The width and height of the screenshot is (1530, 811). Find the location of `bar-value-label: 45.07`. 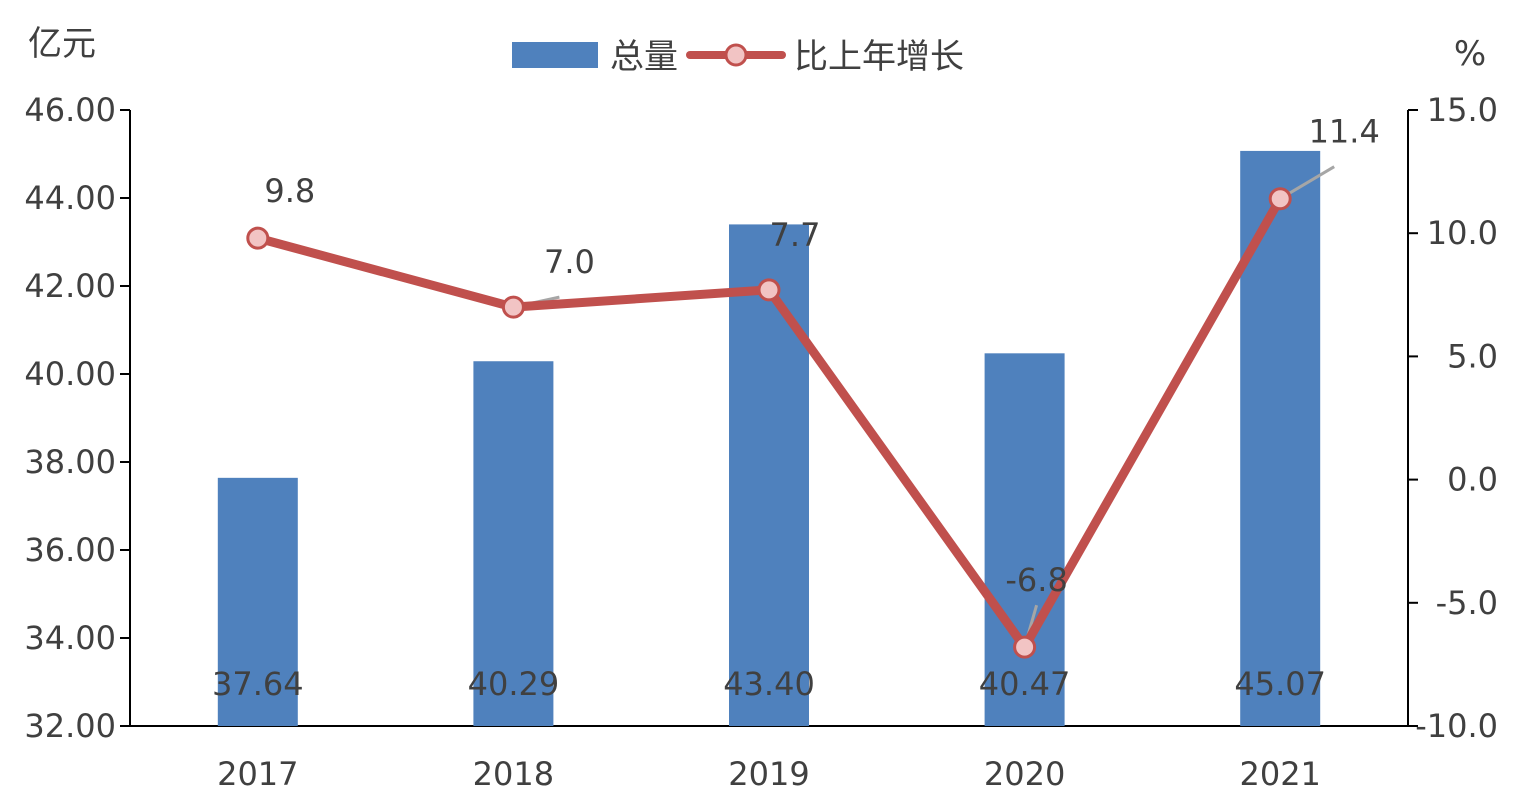

bar-value-label: 45.07 is located at coordinates (1280, 684).